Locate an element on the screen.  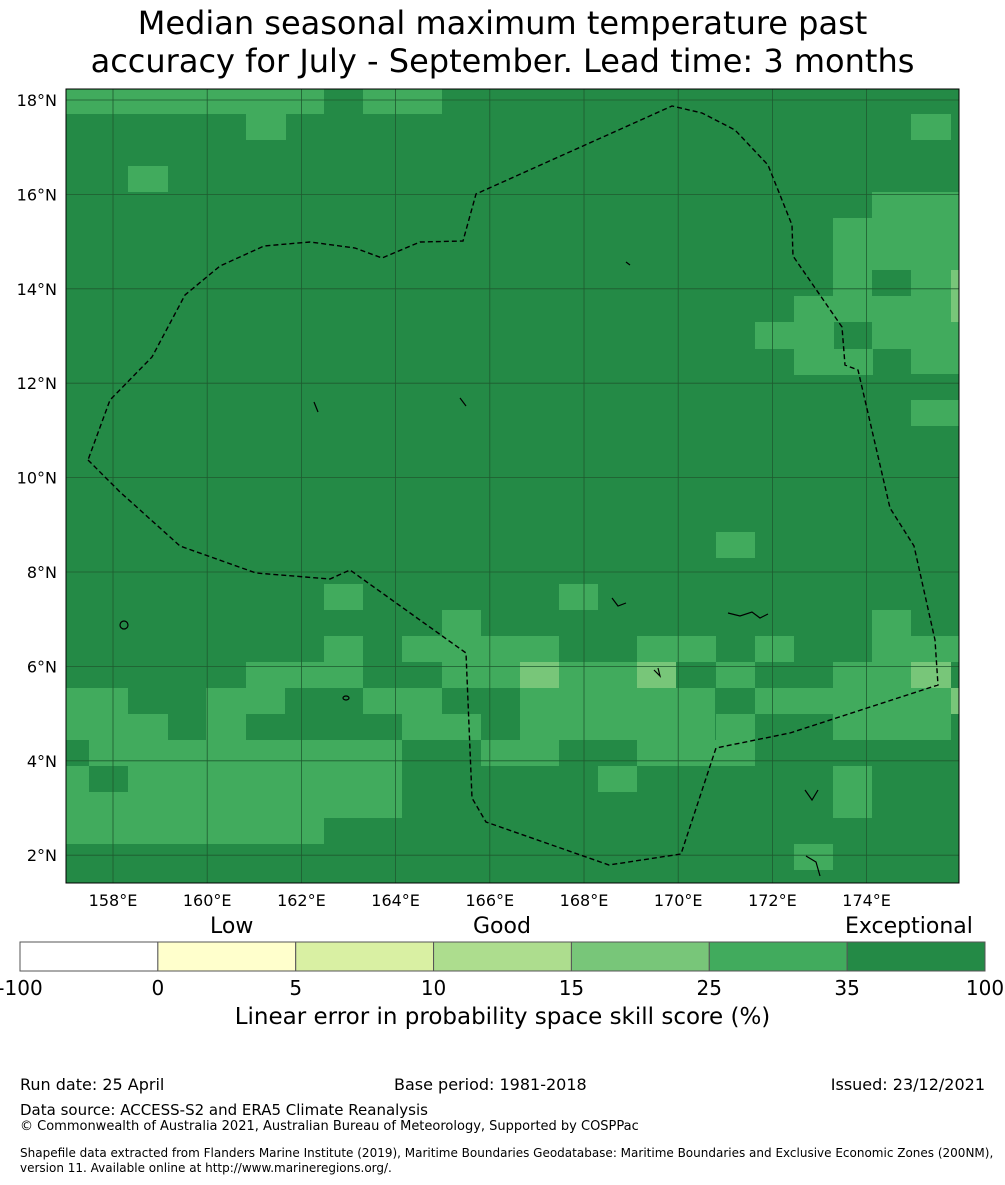
issued-date: Issued: 23/12/2021 is located at coordinates (907, 1084).